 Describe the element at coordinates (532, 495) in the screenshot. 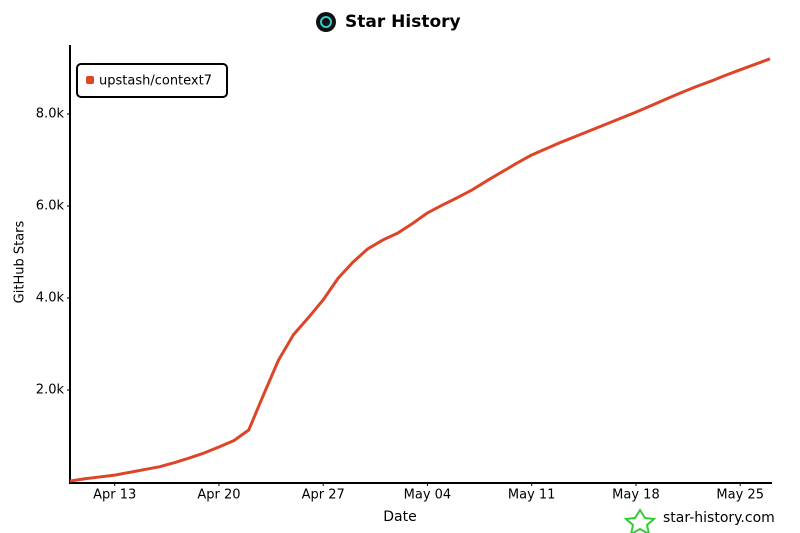

I see `x-tick-label: May 11` at that location.